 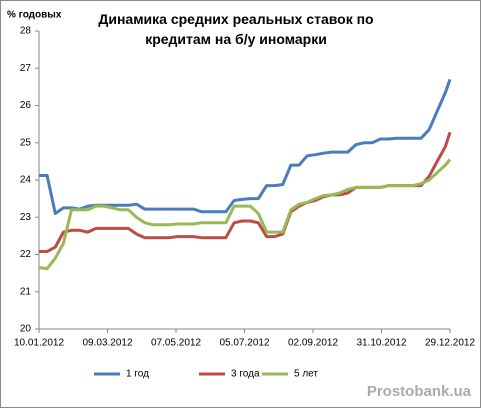 What do you see at coordinates (107, 343) in the screenshot?
I see `x-tick-label: 09.03.2012` at bounding box center [107, 343].